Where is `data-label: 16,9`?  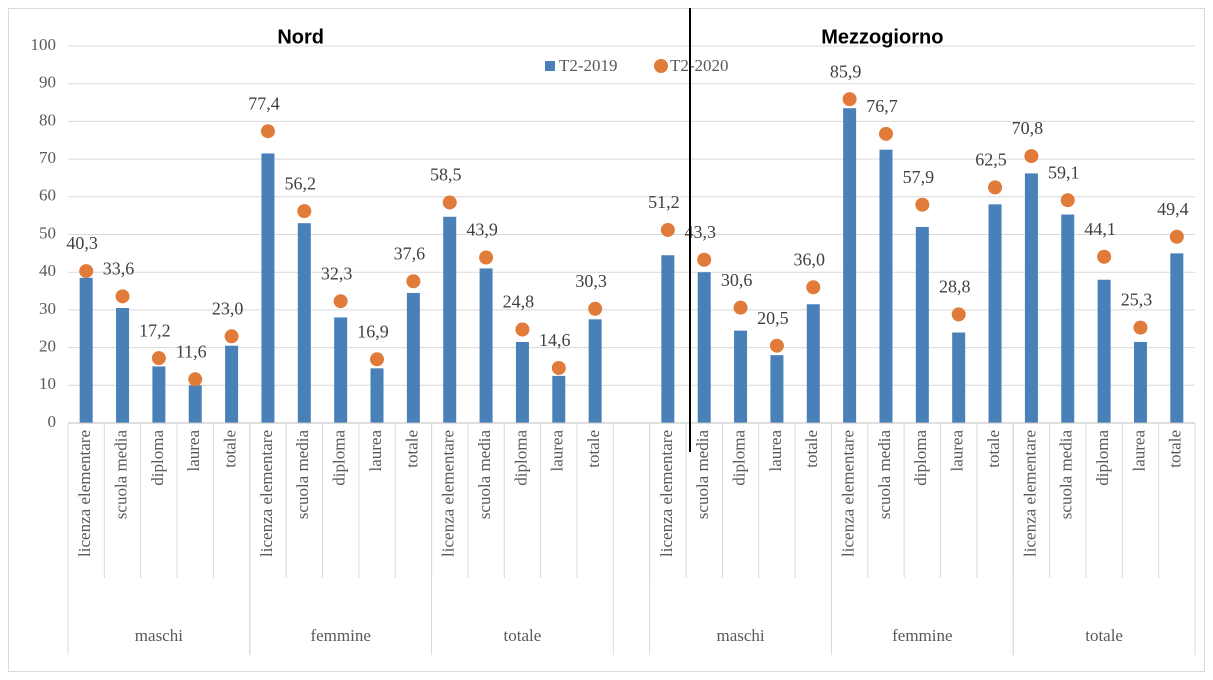 data-label: 16,9 is located at coordinates (373, 331).